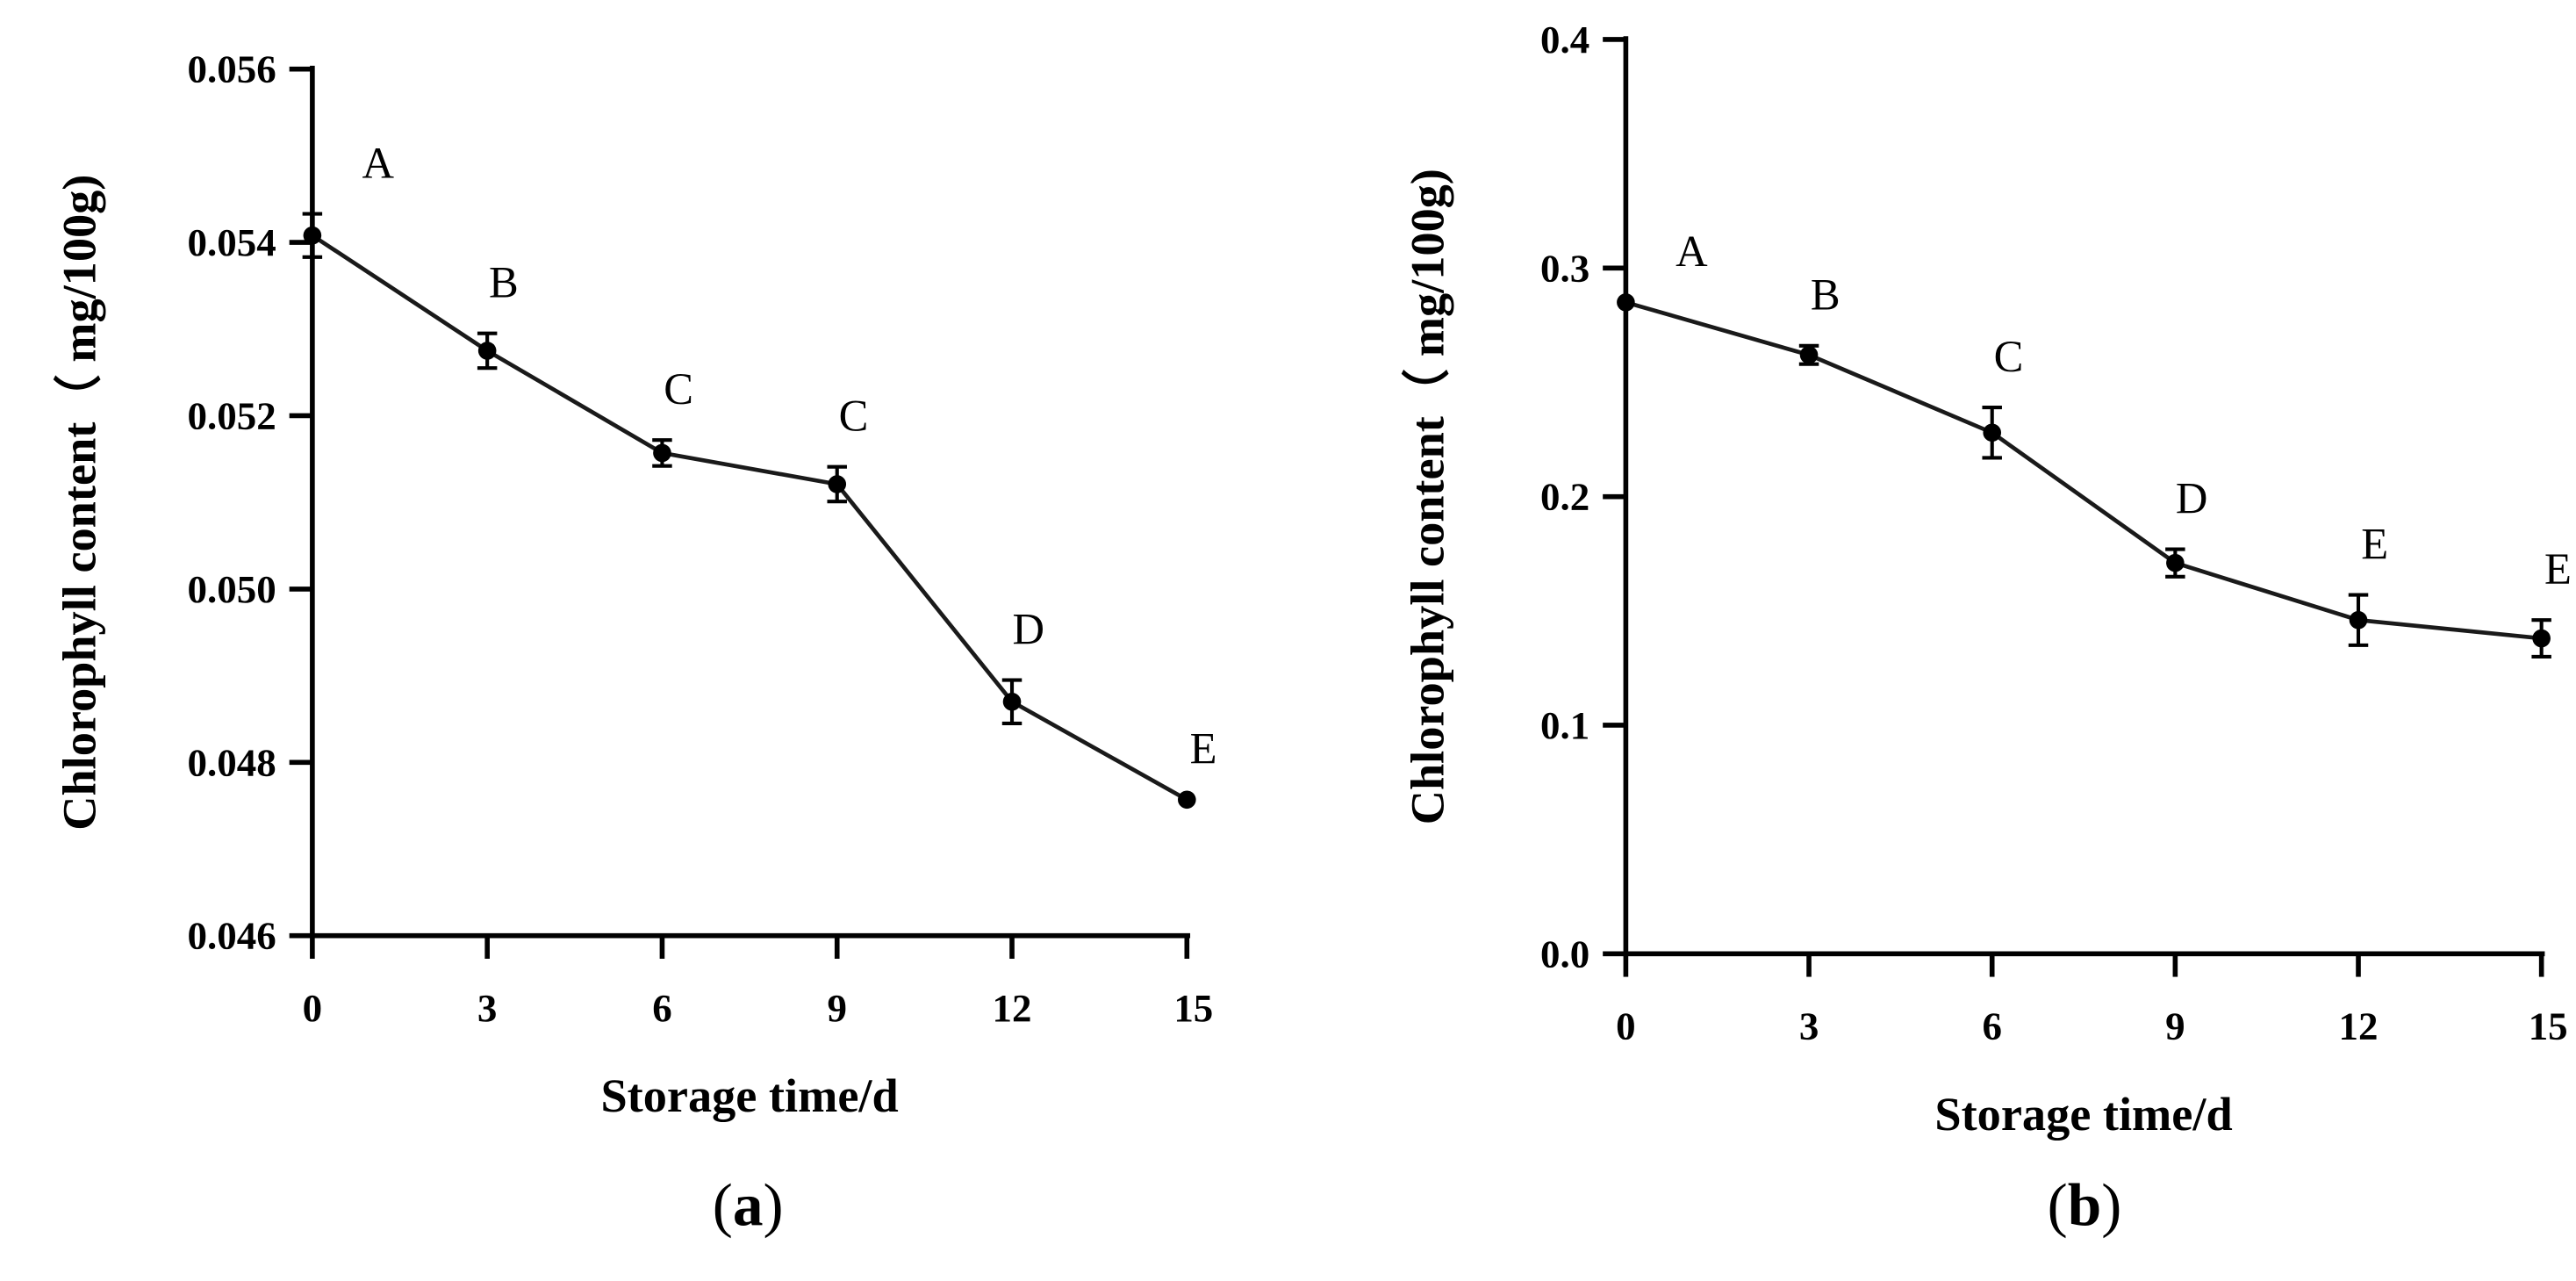 Image resolution: width=2576 pixels, height=1281 pixels. I want to click on panel-label: (b), so click(2085, 1204).